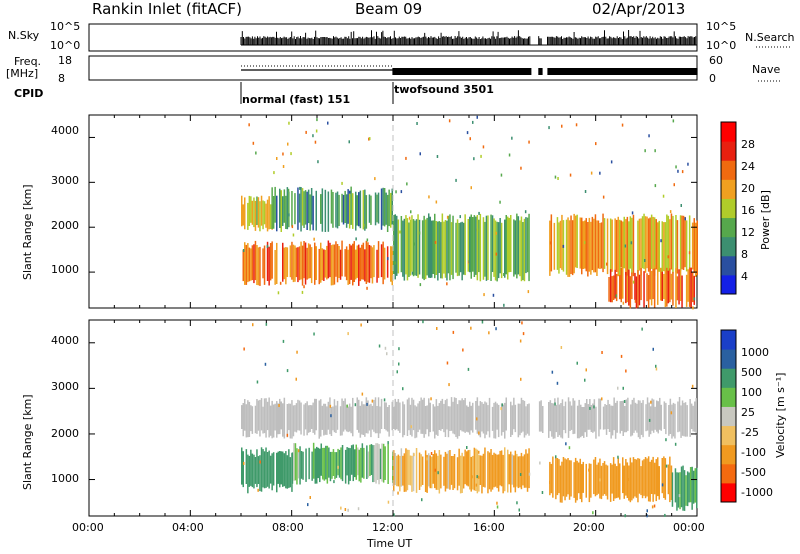  Describe the element at coordinates (65, 180) in the screenshot. I see `power-ytick-3000: 3000` at that location.